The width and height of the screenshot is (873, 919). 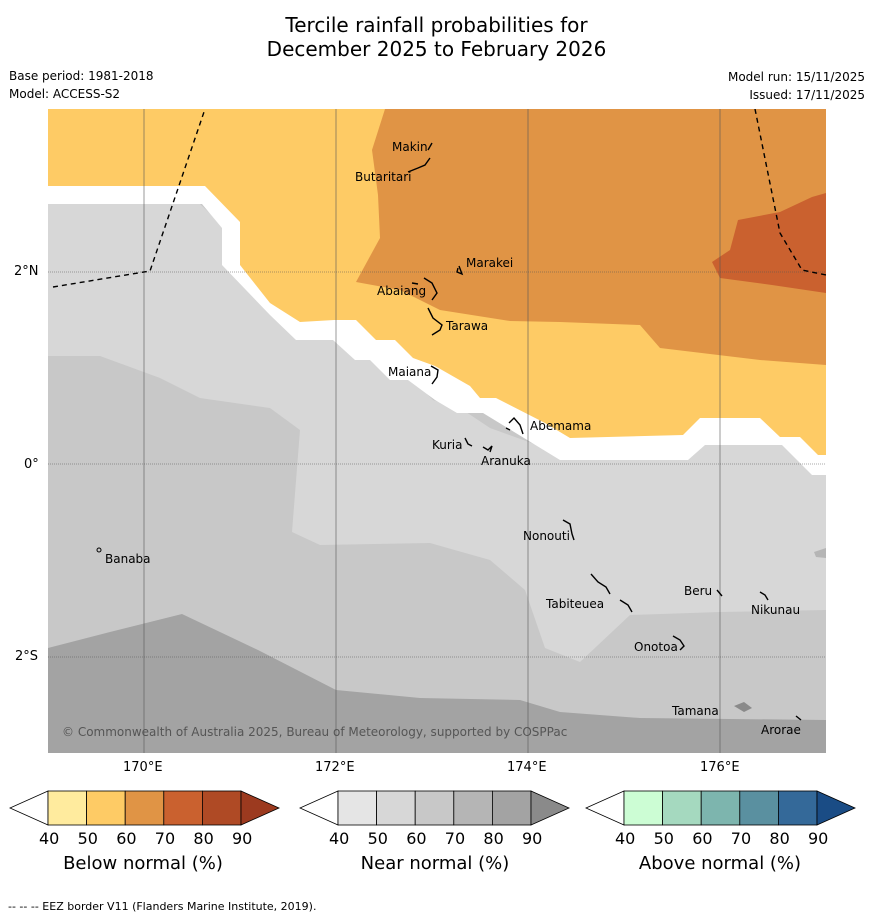 I want to click on title-line-2: December 2025 to February 2026, so click(x=436, y=49).